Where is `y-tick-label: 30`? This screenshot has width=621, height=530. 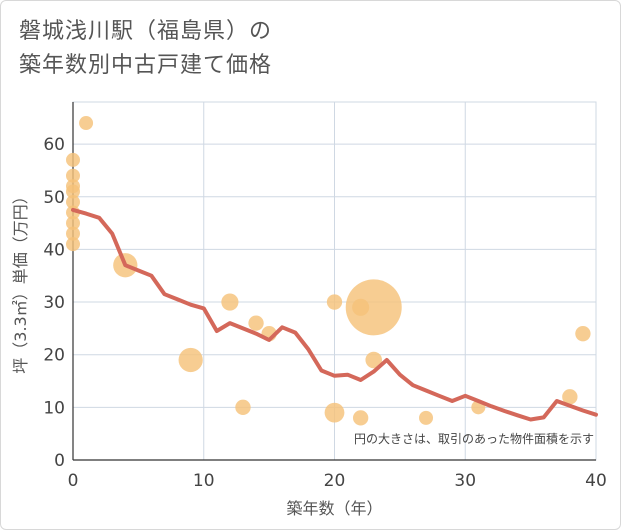 y-tick-label: 30 is located at coordinates (54, 303).